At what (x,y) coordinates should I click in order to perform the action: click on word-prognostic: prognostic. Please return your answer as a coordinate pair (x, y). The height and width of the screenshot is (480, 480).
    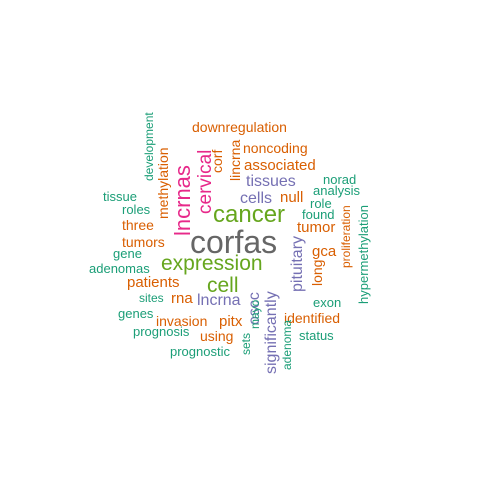
    Looking at the image, I should click on (200, 351).